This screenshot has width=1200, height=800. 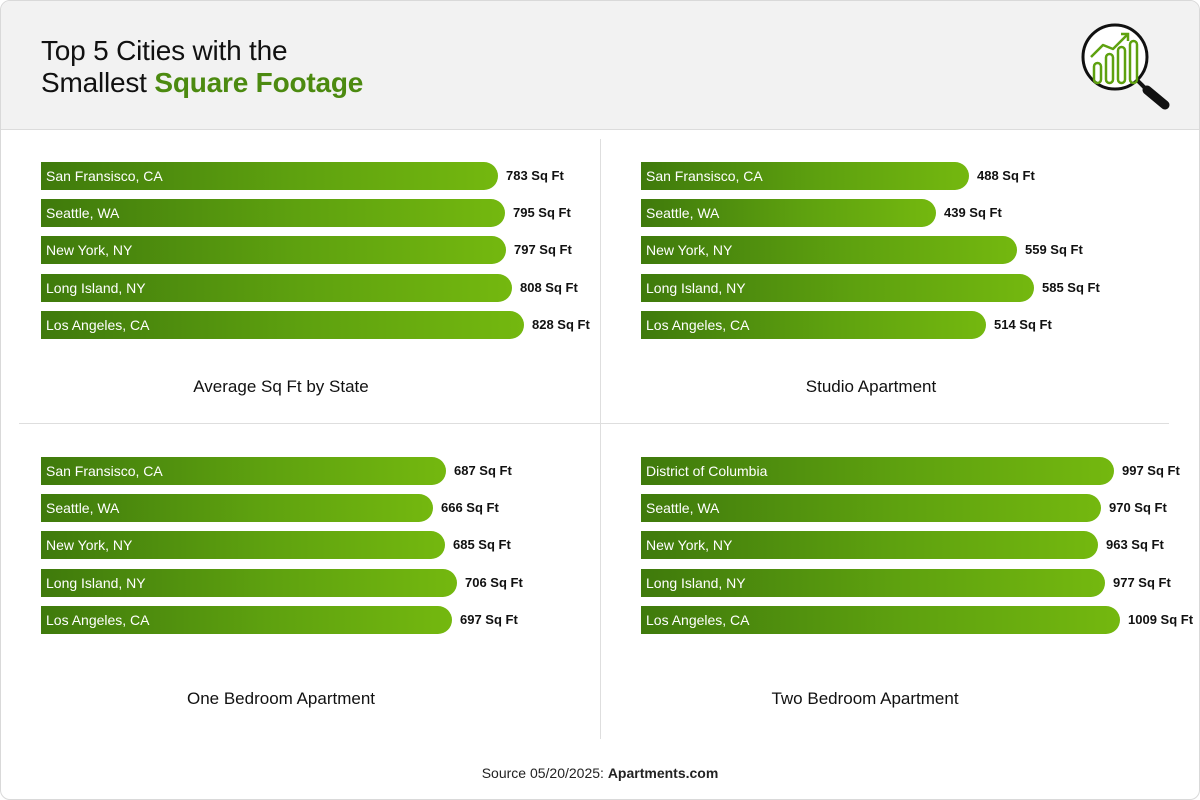 What do you see at coordinates (877, 471) in the screenshot?
I see `bar: District of Columbia` at bounding box center [877, 471].